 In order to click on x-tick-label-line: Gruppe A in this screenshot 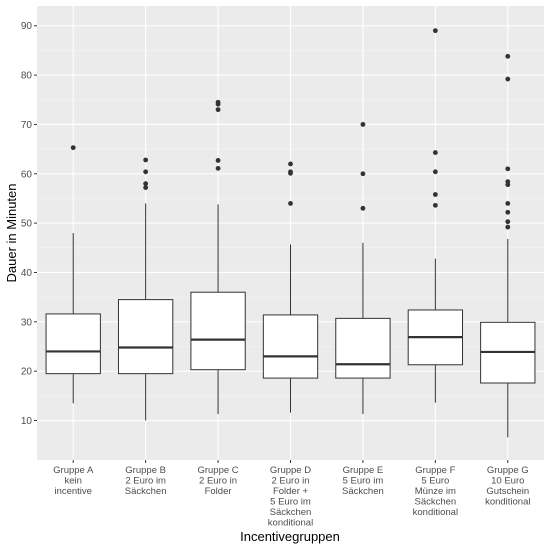, I will do `click(73, 470)`.